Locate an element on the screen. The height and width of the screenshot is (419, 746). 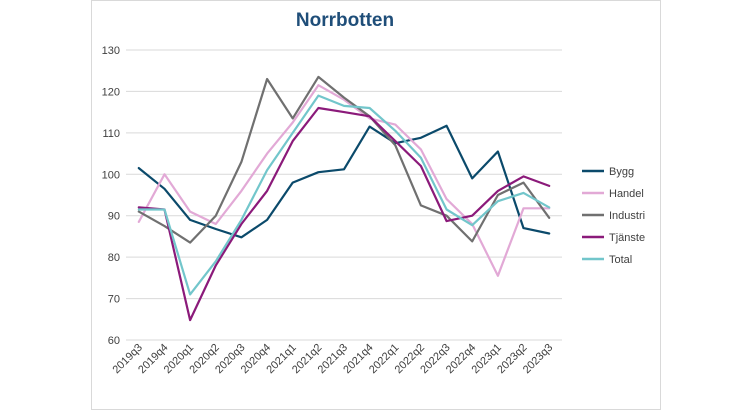
y-tick-label: 120 is located at coordinates (111, 92).